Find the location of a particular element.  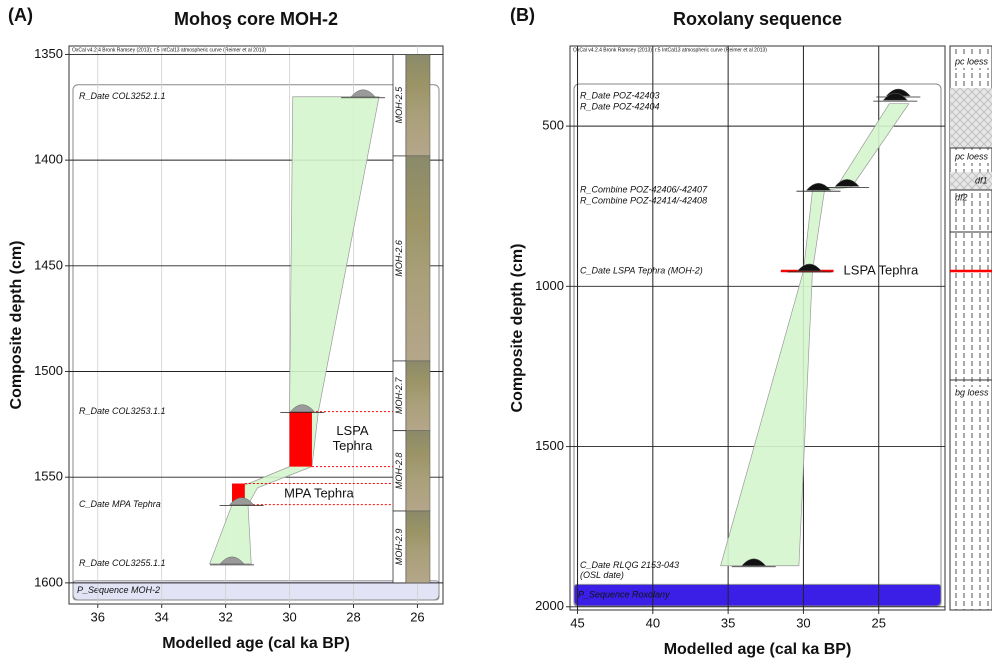

y-tick-label: 1350 is located at coordinates (48, 53).